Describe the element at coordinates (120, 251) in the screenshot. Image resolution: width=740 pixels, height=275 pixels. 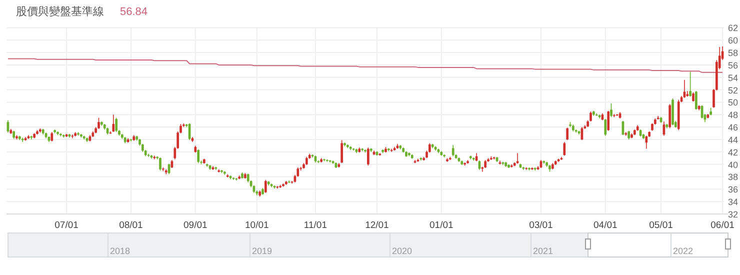
I see `annotation: 2018` at that location.